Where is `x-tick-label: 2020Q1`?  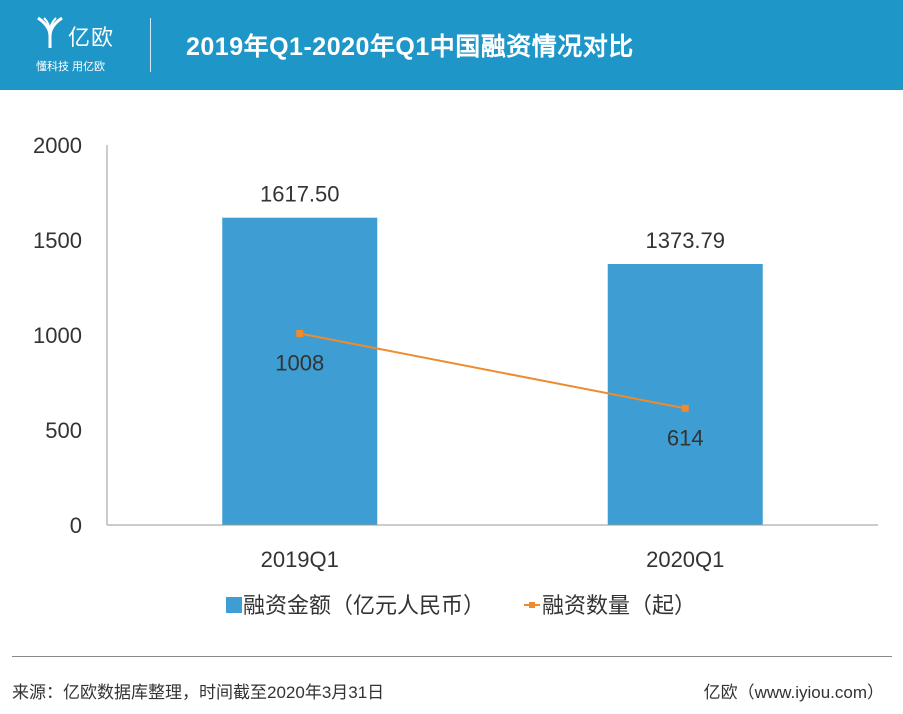
x-tick-label: 2020Q1 is located at coordinates (685, 559).